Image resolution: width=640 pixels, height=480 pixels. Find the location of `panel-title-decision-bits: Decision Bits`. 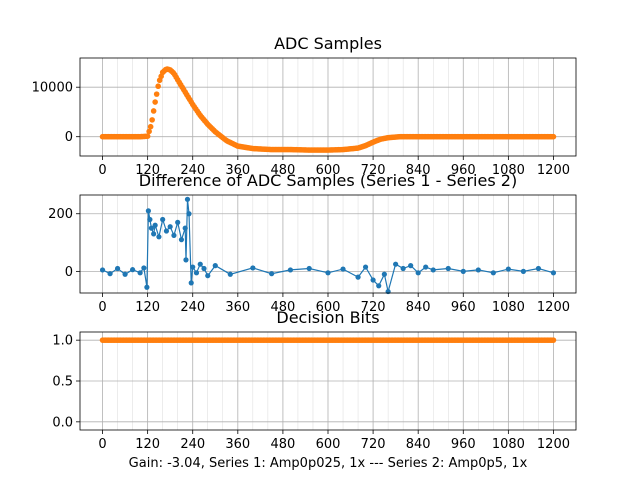

panel-title-decision-bits: Decision Bits is located at coordinates (327, 317).